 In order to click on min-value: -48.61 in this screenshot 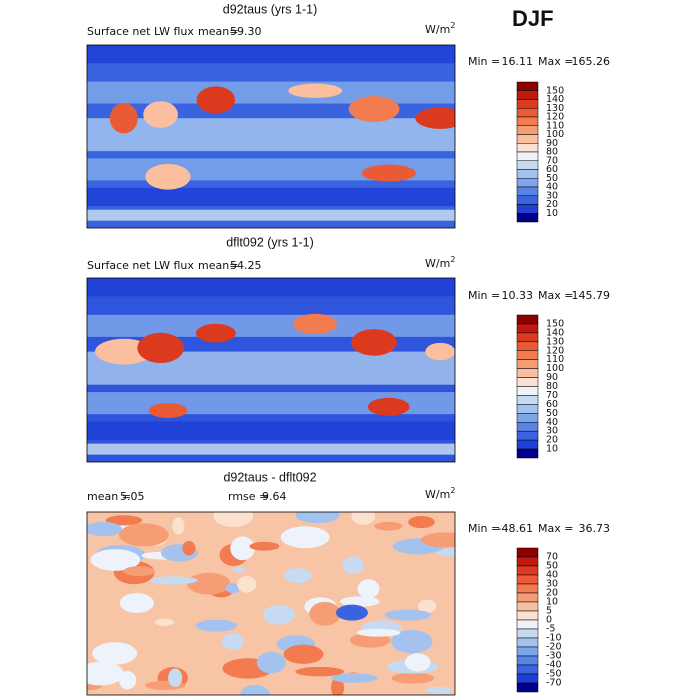, I will do `click(515, 528)`.